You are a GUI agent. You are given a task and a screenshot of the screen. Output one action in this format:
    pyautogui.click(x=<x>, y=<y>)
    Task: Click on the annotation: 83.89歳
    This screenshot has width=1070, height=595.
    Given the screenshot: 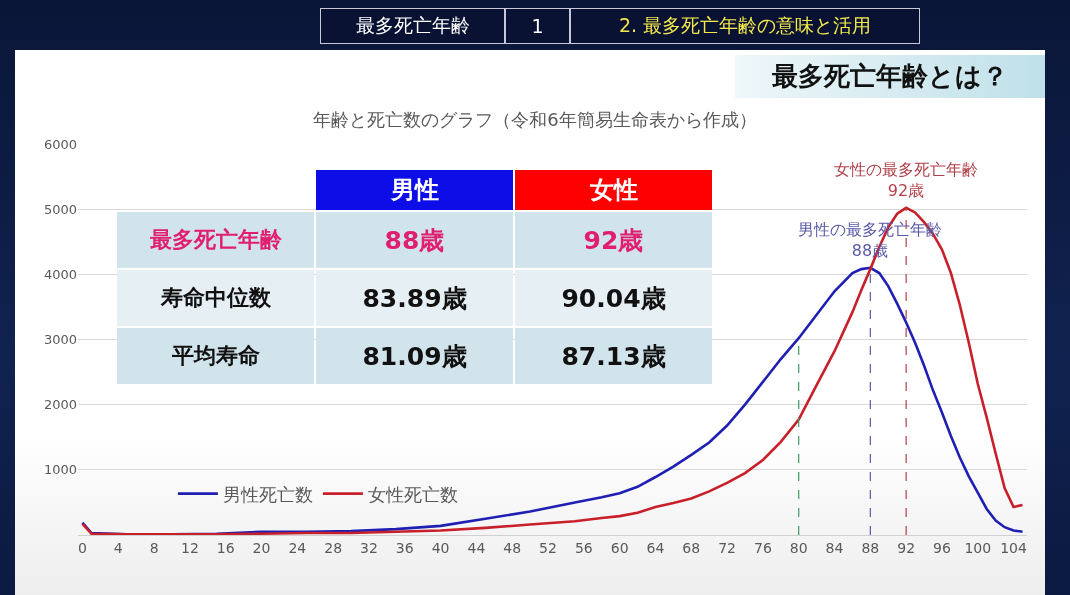 What is the action you would take?
    pyautogui.click(x=414, y=298)
    